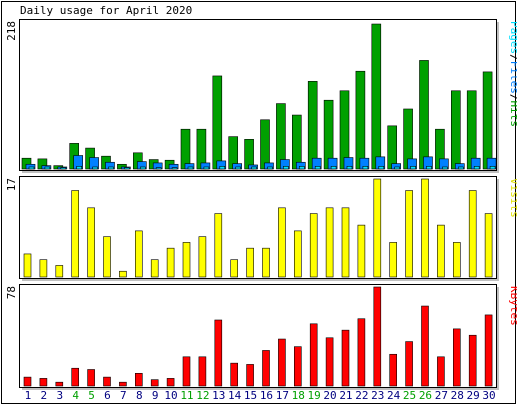 This screenshot has width=517, height=410. What do you see at coordinates (91, 395) in the screenshot?
I see `day-label-5: 5` at bounding box center [91, 395].